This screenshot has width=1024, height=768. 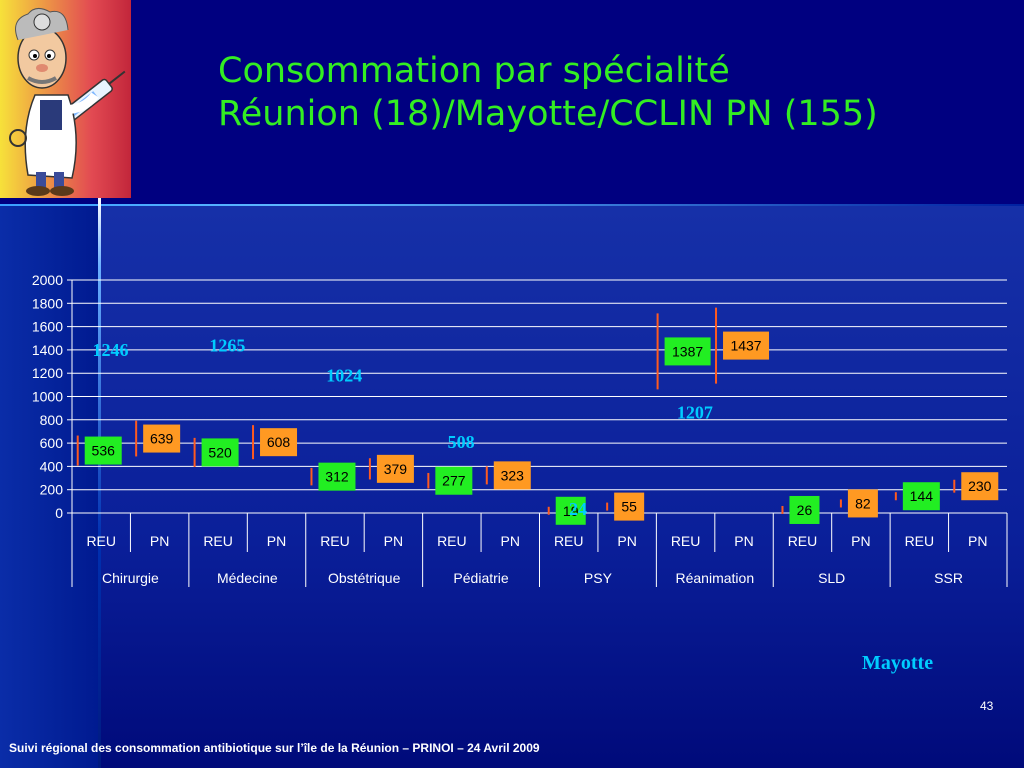 I want to click on pn-value-label: 608, so click(x=279, y=442).